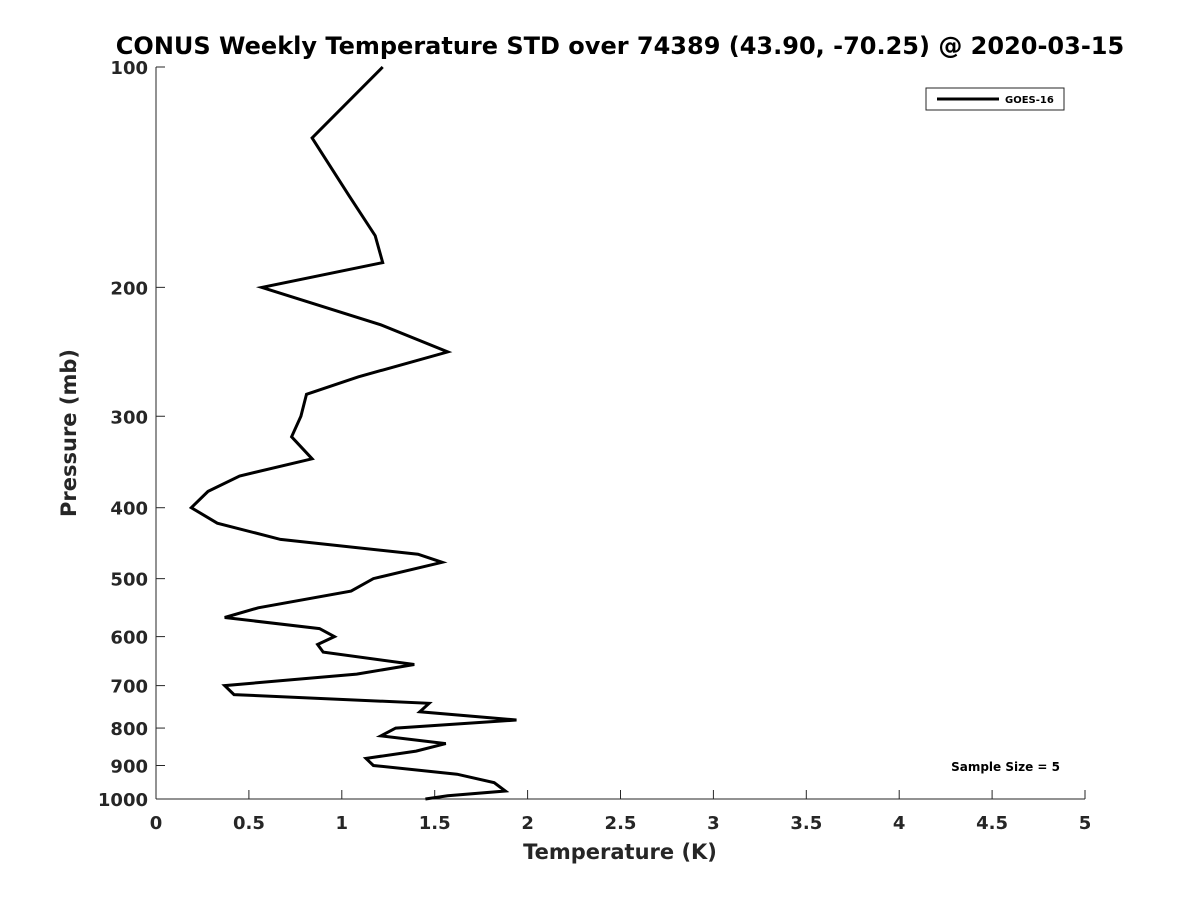  I want to click on x-tick-label: 1, so click(342, 823).